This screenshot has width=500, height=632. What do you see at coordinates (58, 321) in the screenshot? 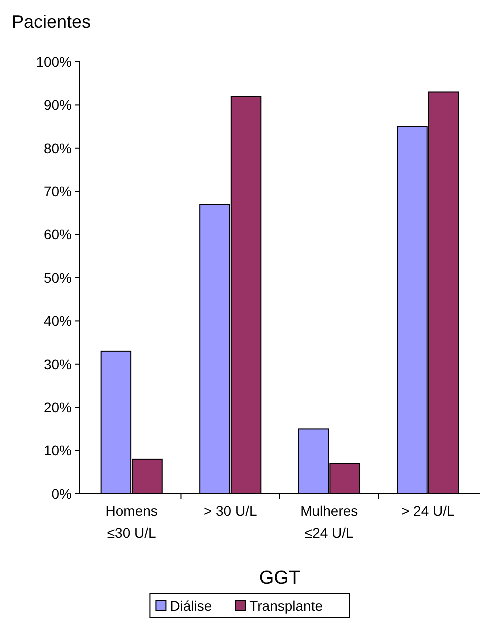
I see `y-tick-label: 40%` at bounding box center [58, 321].